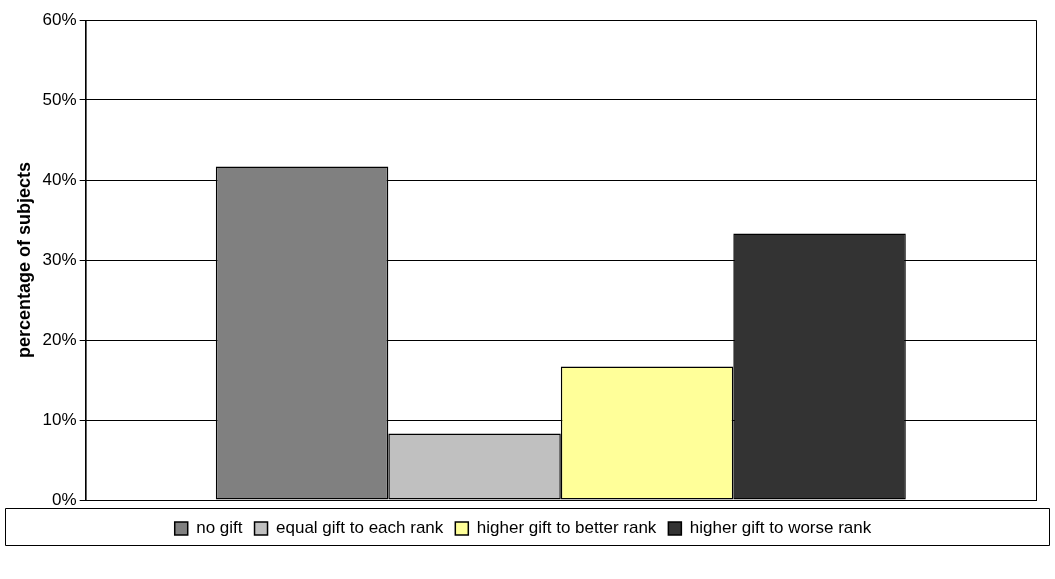 Image resolution: width=1055 pixels, height=579 pixels. Describe the element at coordinates (219, 528) in the screenshot. I see `legend-label: no gift` at that location.